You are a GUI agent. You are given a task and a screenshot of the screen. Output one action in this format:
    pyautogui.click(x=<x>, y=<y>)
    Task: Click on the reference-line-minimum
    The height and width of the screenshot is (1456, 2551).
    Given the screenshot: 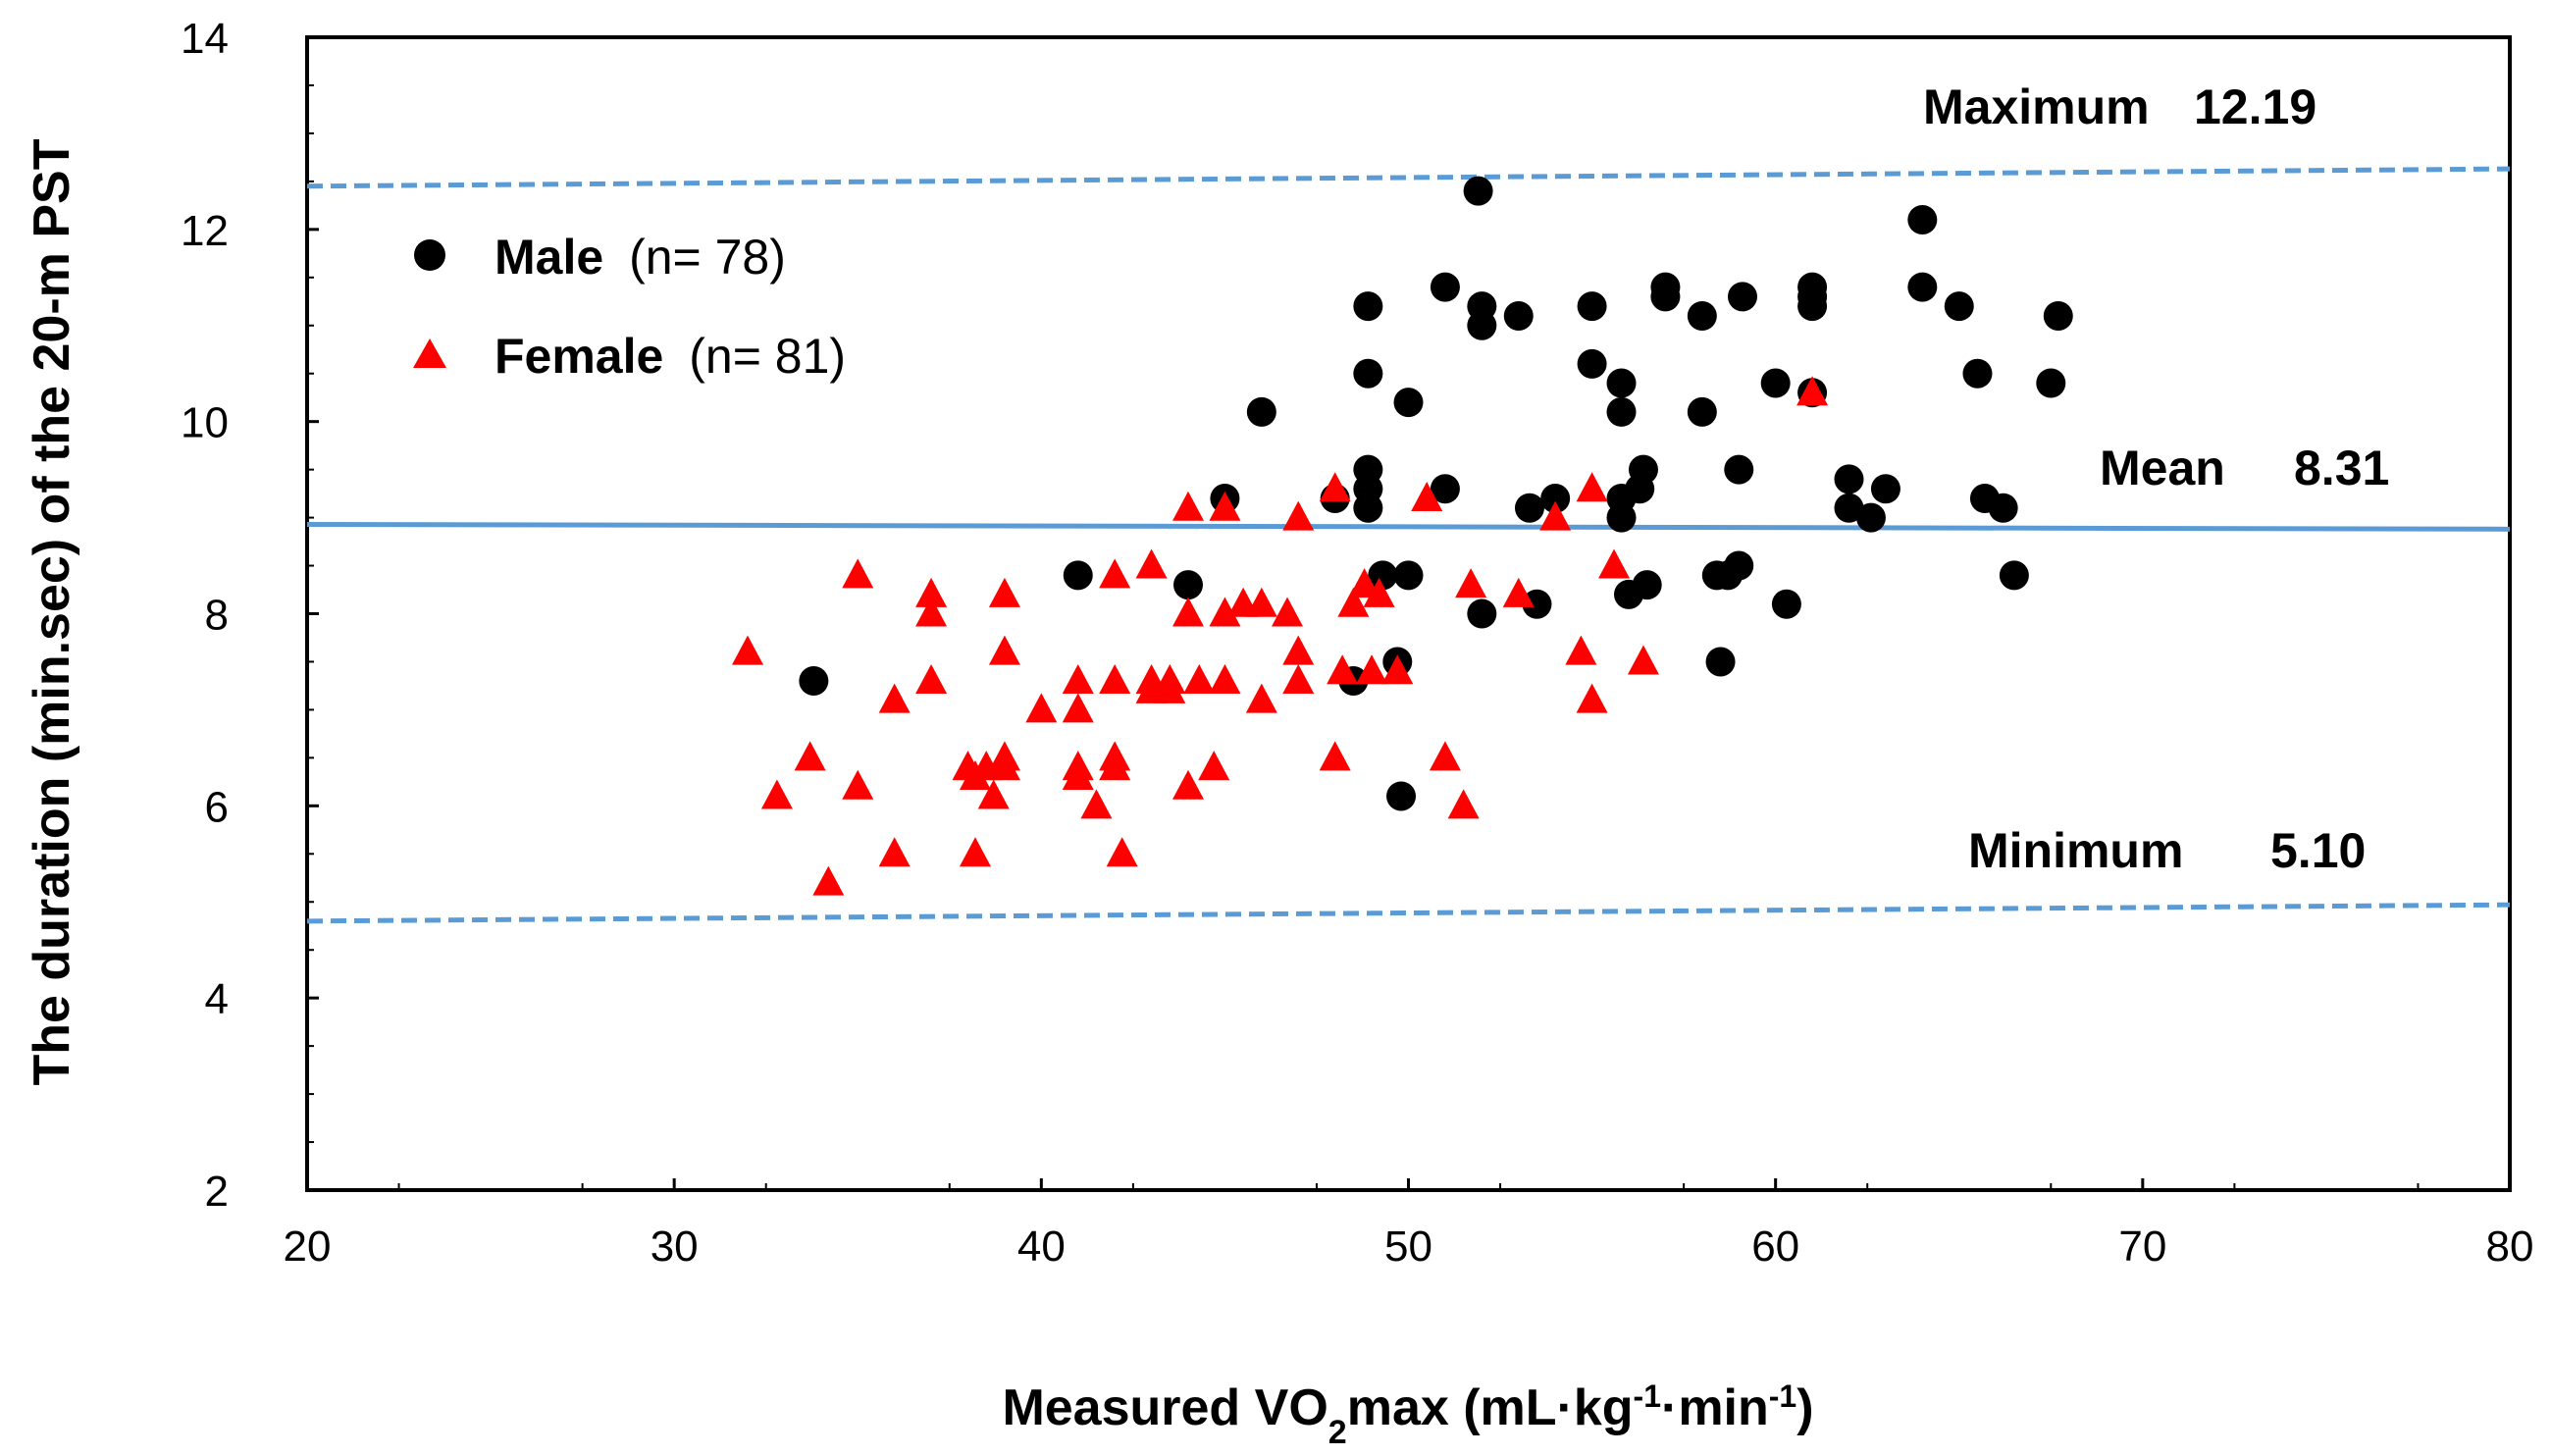 What is the action you would take?
    pyautogui.click(x=1408, y=913)
    